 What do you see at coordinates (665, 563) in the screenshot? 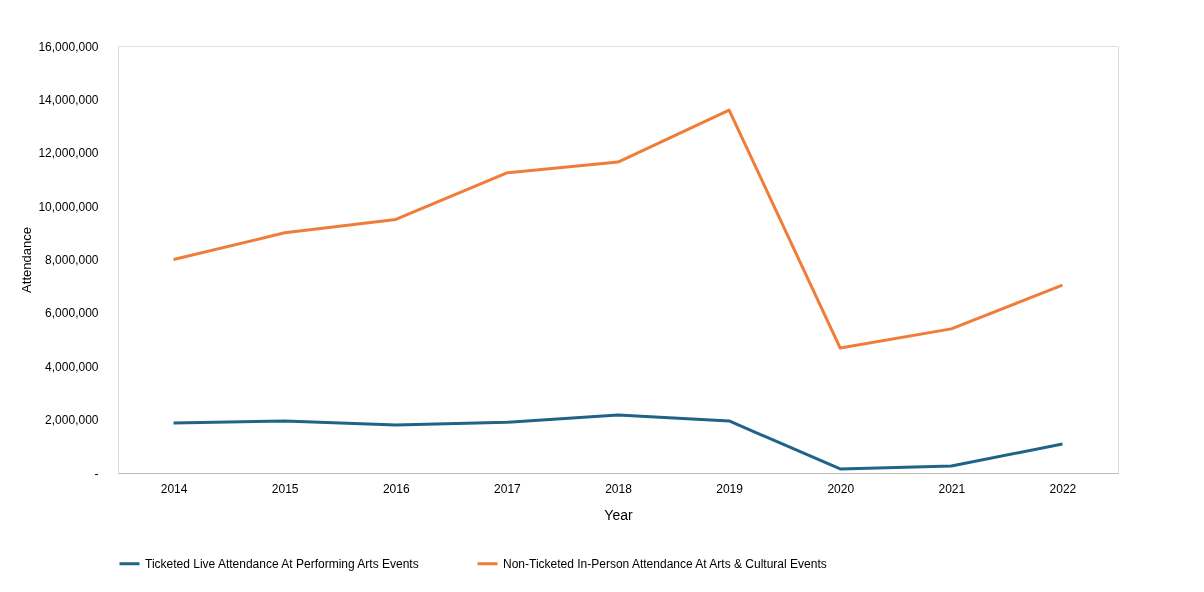
I see `legend-label: Non-Ticketed In-Person Attendance At Arts & Cultural Events` at bounding box center [665, 563].